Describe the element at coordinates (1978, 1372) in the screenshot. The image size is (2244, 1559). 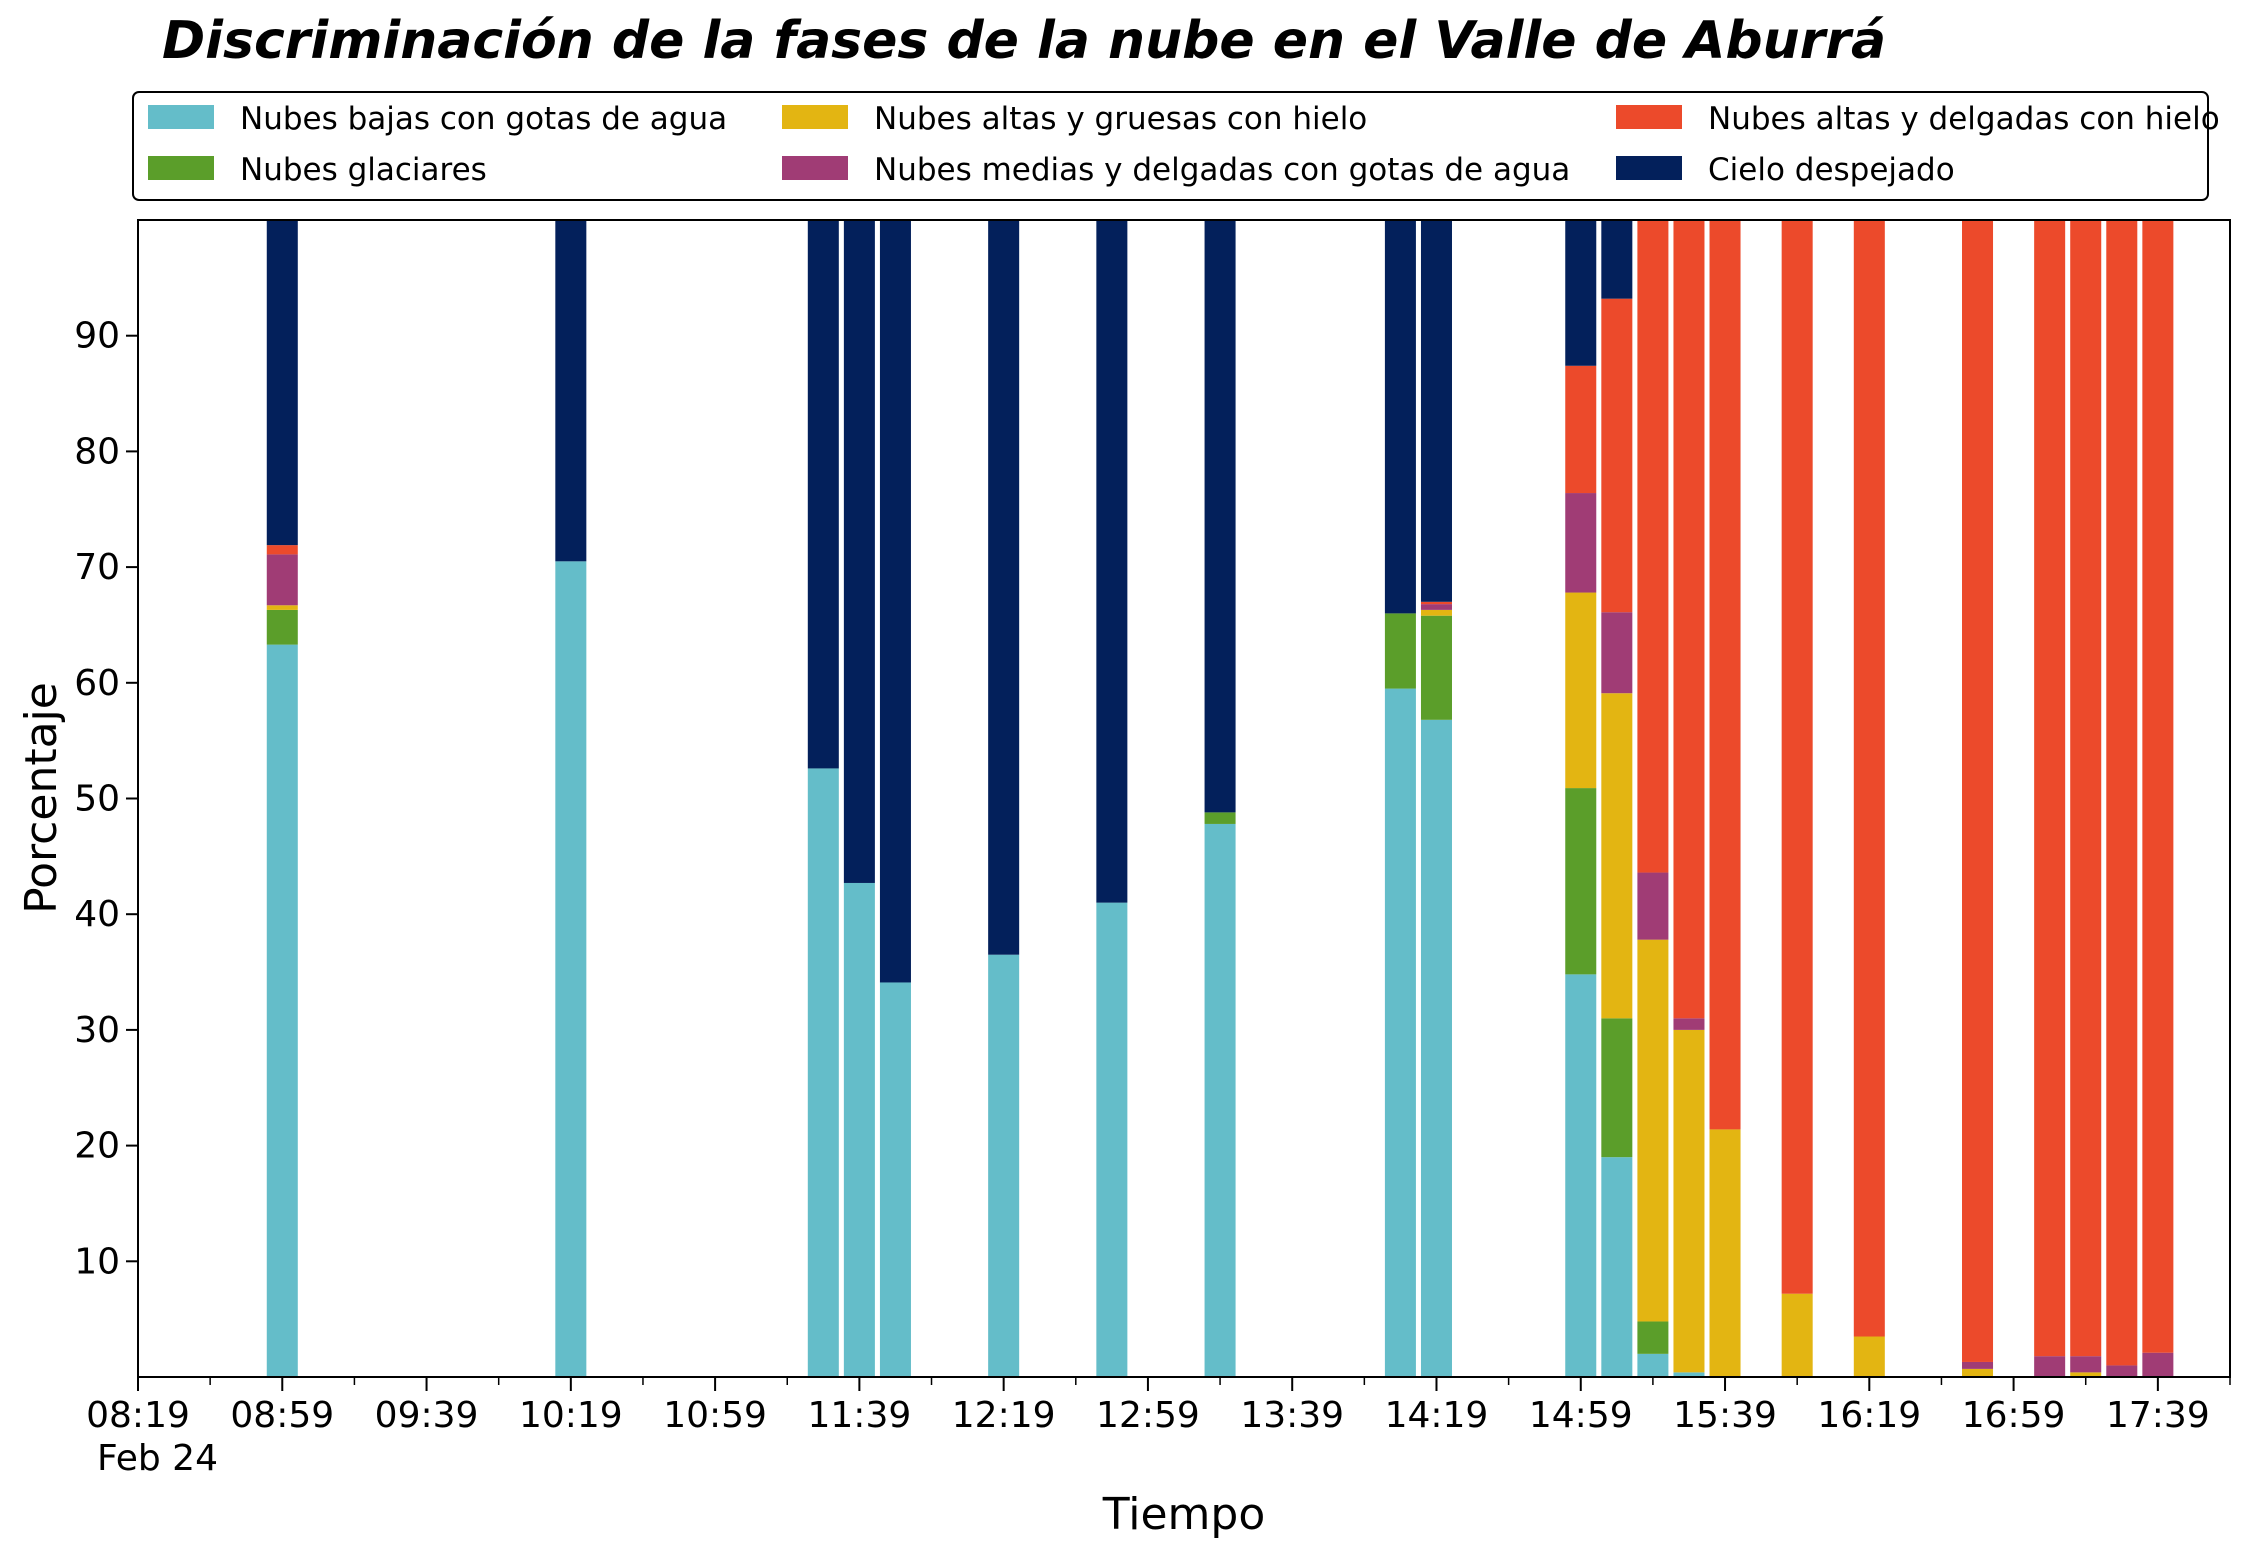
I see `bar-segment-1649-s2` at that location.